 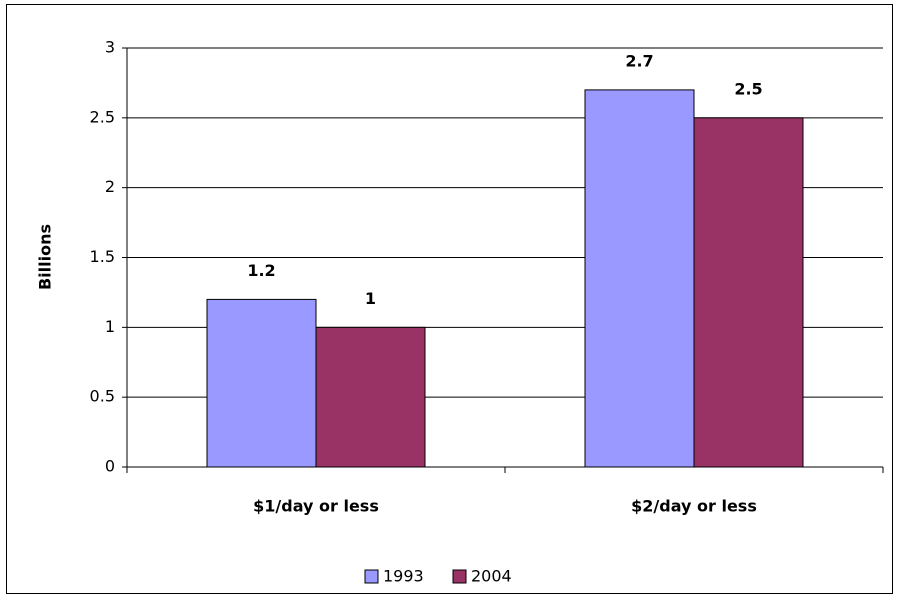 I want to click on y-tick-label: 2, so click(x=110, y=186).